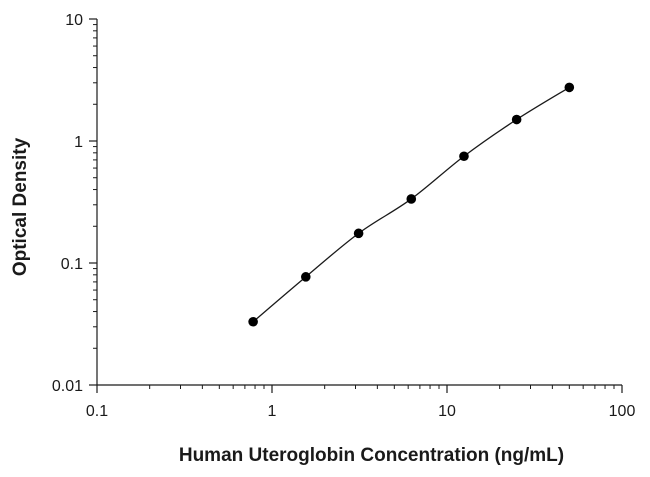  What do you see at coordinates (78, 142) in the screenshot?
I see `y-tick-label: 1` at bounding box center [78, 142].